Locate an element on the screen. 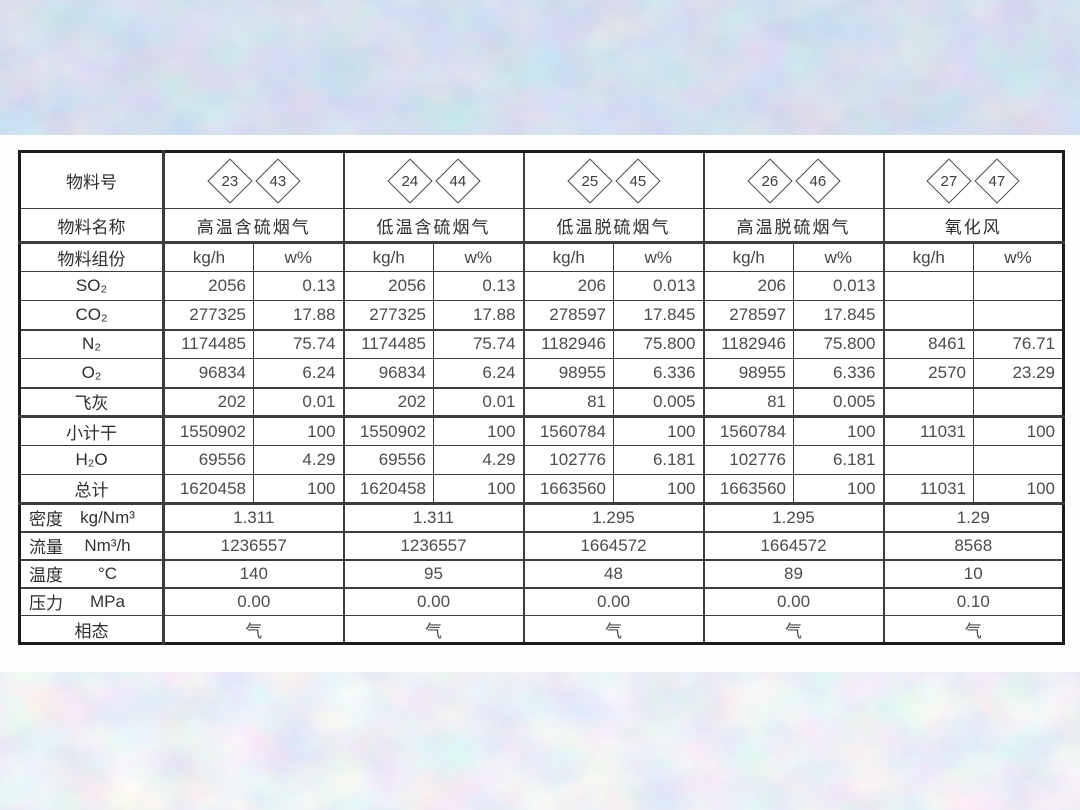 This screenshot has width=1080, height=810. value-cell: 1174485 is located at coordinates (388, 344).